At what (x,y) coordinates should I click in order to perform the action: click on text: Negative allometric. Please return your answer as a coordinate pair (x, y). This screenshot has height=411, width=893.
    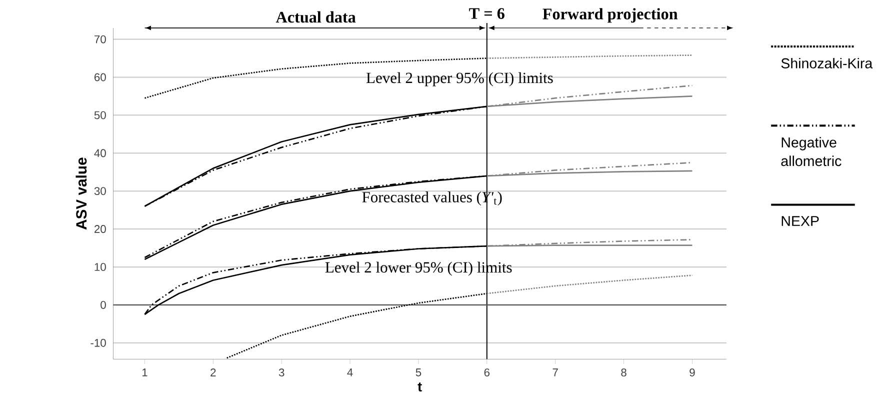
    Looking at the image, I should click on (811, 151).